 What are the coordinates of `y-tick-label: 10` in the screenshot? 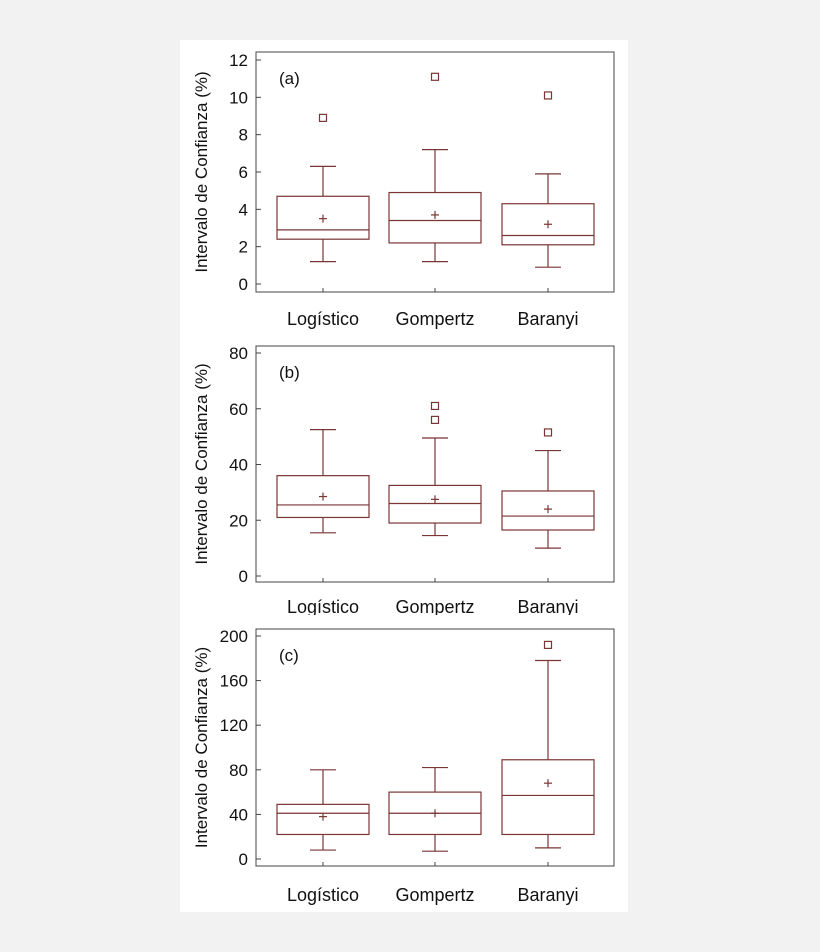 It's located at (238, 97).